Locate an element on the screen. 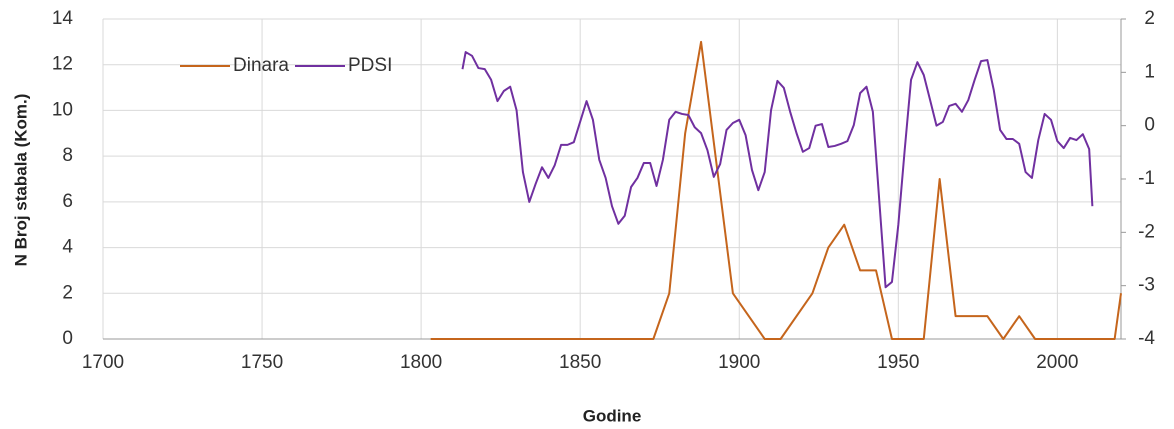 The image size is (1174, 429). y-tick-label: 10 is located at coordinates (62, 109).